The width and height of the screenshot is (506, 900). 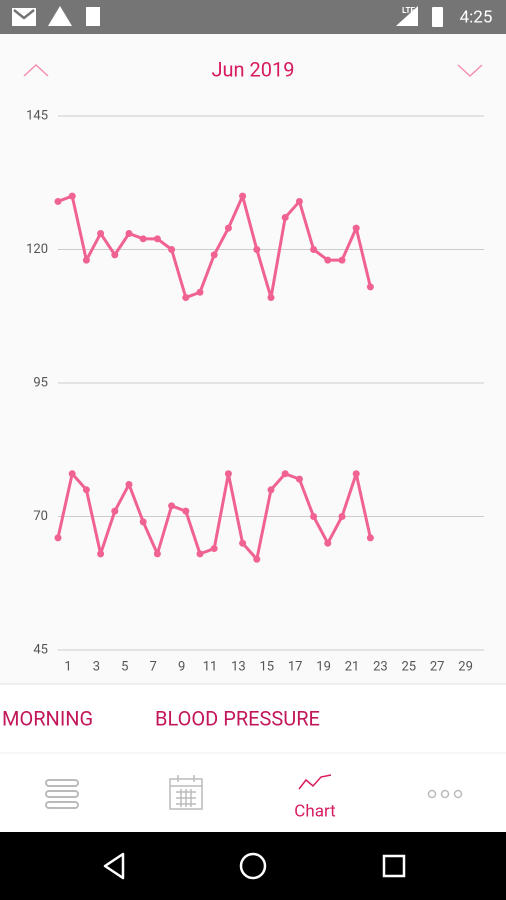 I want to click on x-tick-label: 25, so click(x=408, y=666).